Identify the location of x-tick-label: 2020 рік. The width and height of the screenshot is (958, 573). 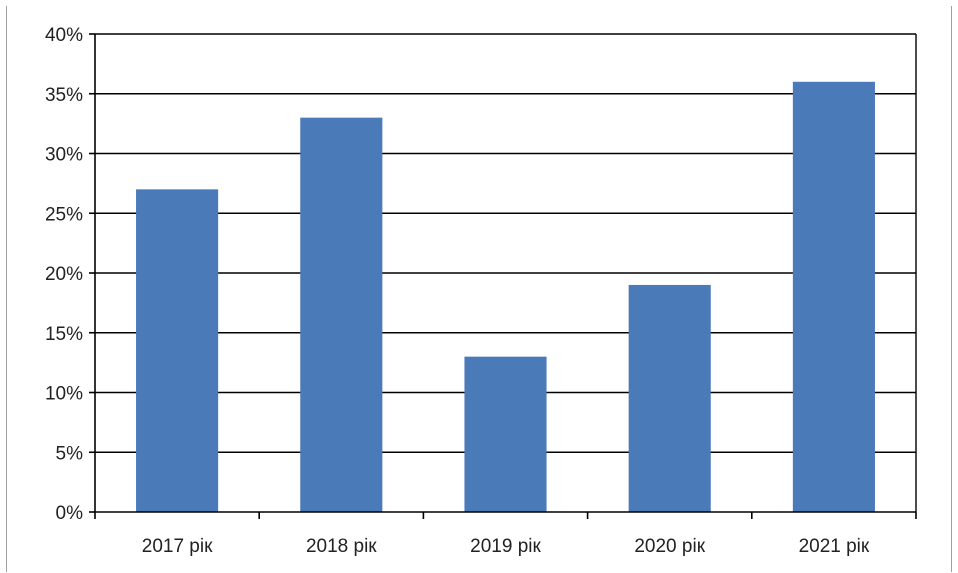
(669, 546).